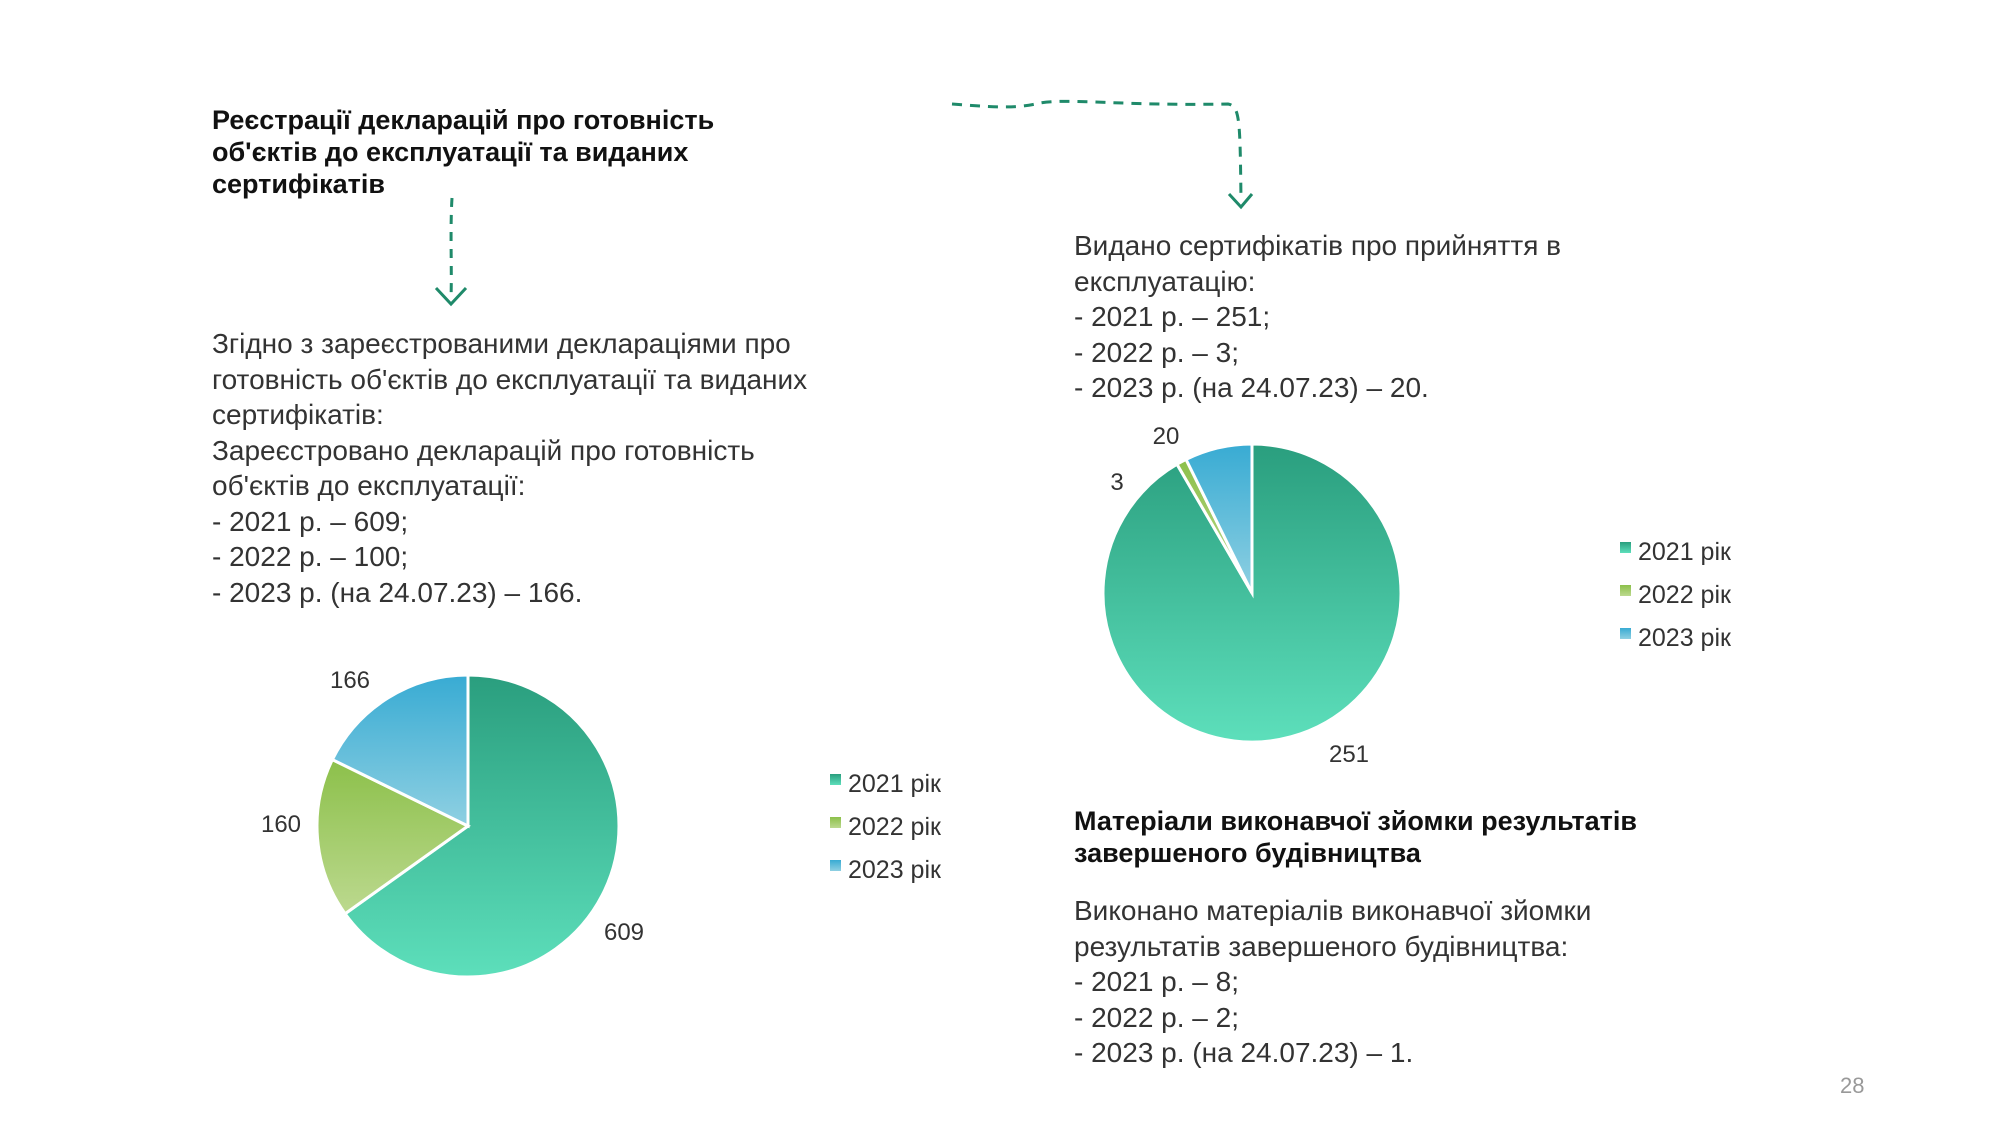 This screenshot has height=1125, width=2000. Describe the element at coordinates (450, 152) in the screenshot. I see `title-line: об'єктів до експлуатації та виданих` at that location.